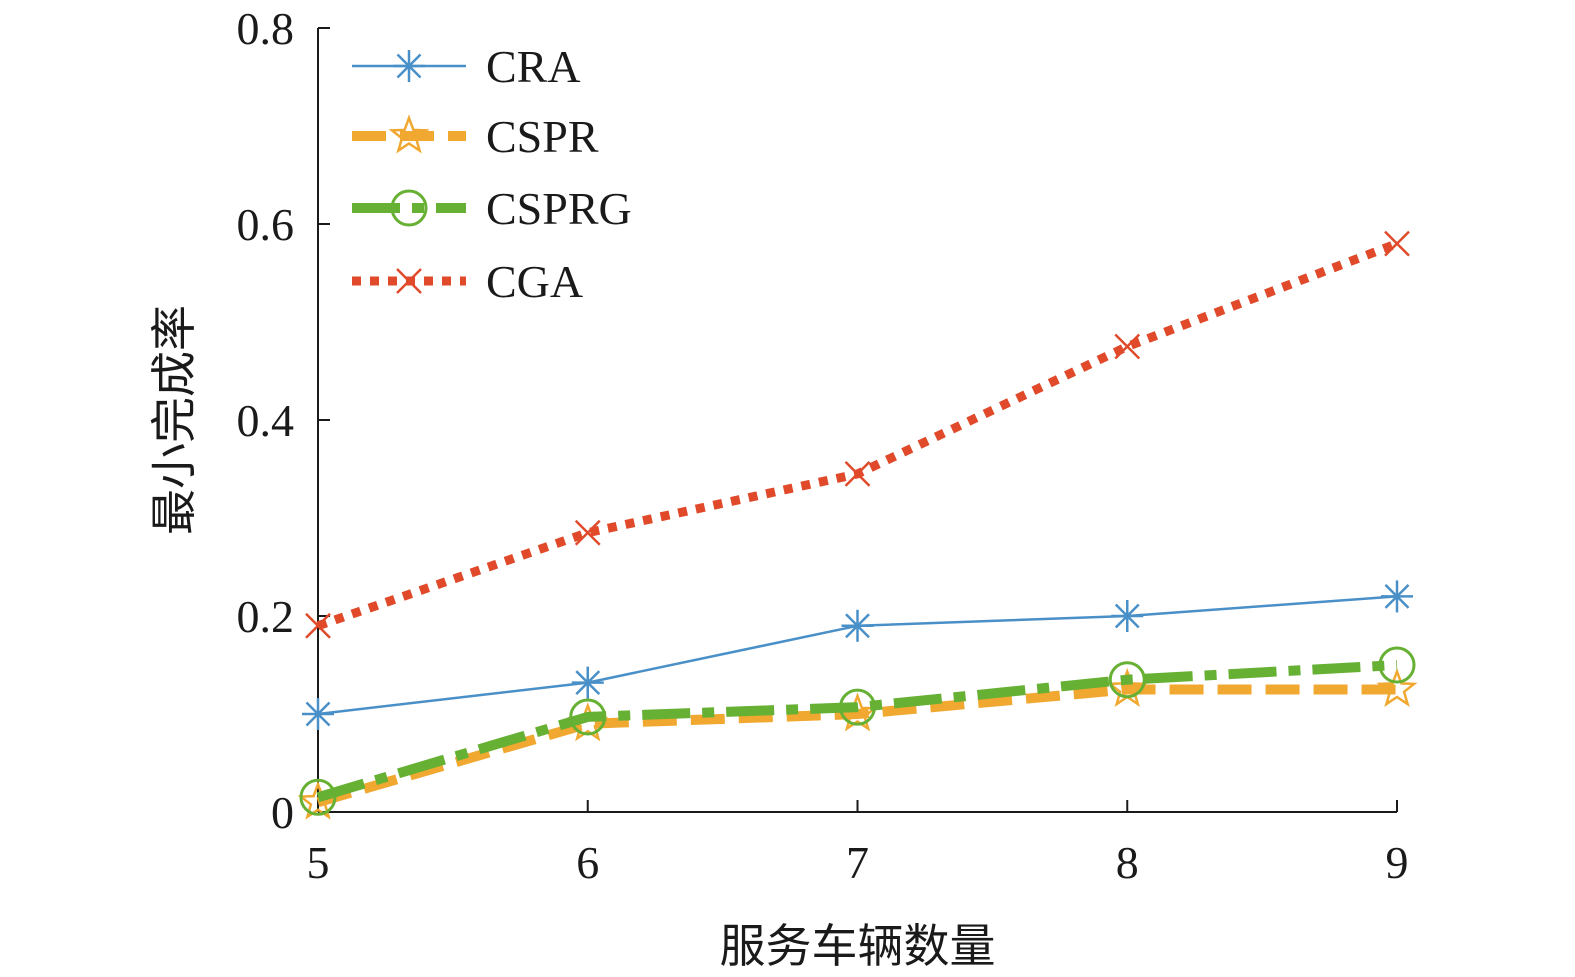 This screenshot has height=977, width=1575. Describe the element at coordinates (266, 420) in the screenshot. I see `y-tick-label: 0.4` at that location.